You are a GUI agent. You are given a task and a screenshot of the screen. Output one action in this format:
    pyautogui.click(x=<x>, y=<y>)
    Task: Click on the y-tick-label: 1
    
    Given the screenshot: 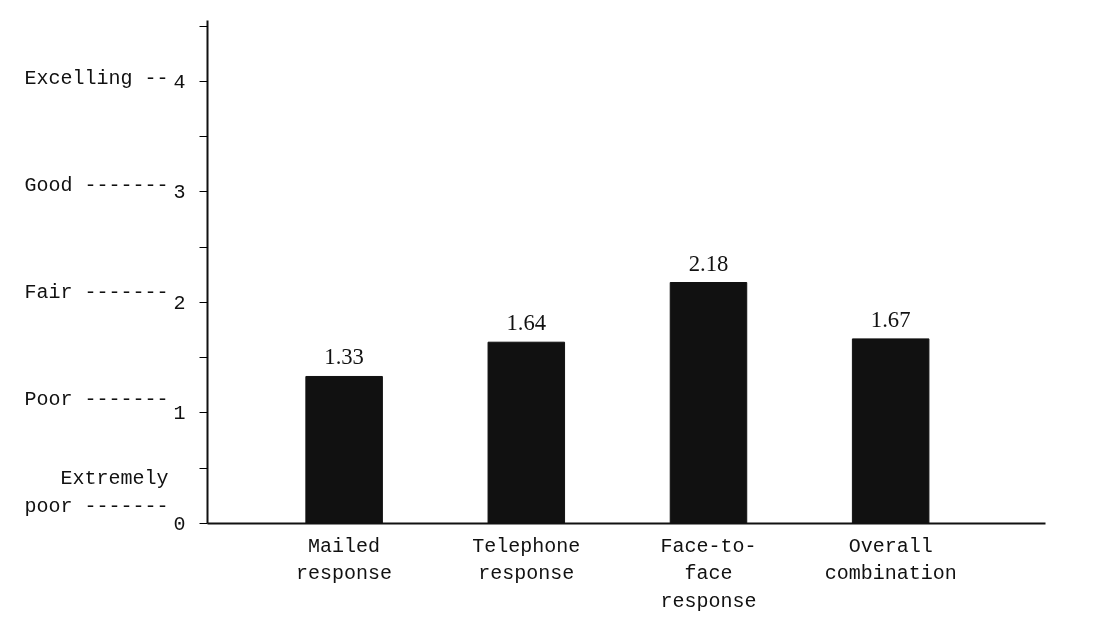 What is the action you would take?
    pyautogui.click(x=179, y=414)
    